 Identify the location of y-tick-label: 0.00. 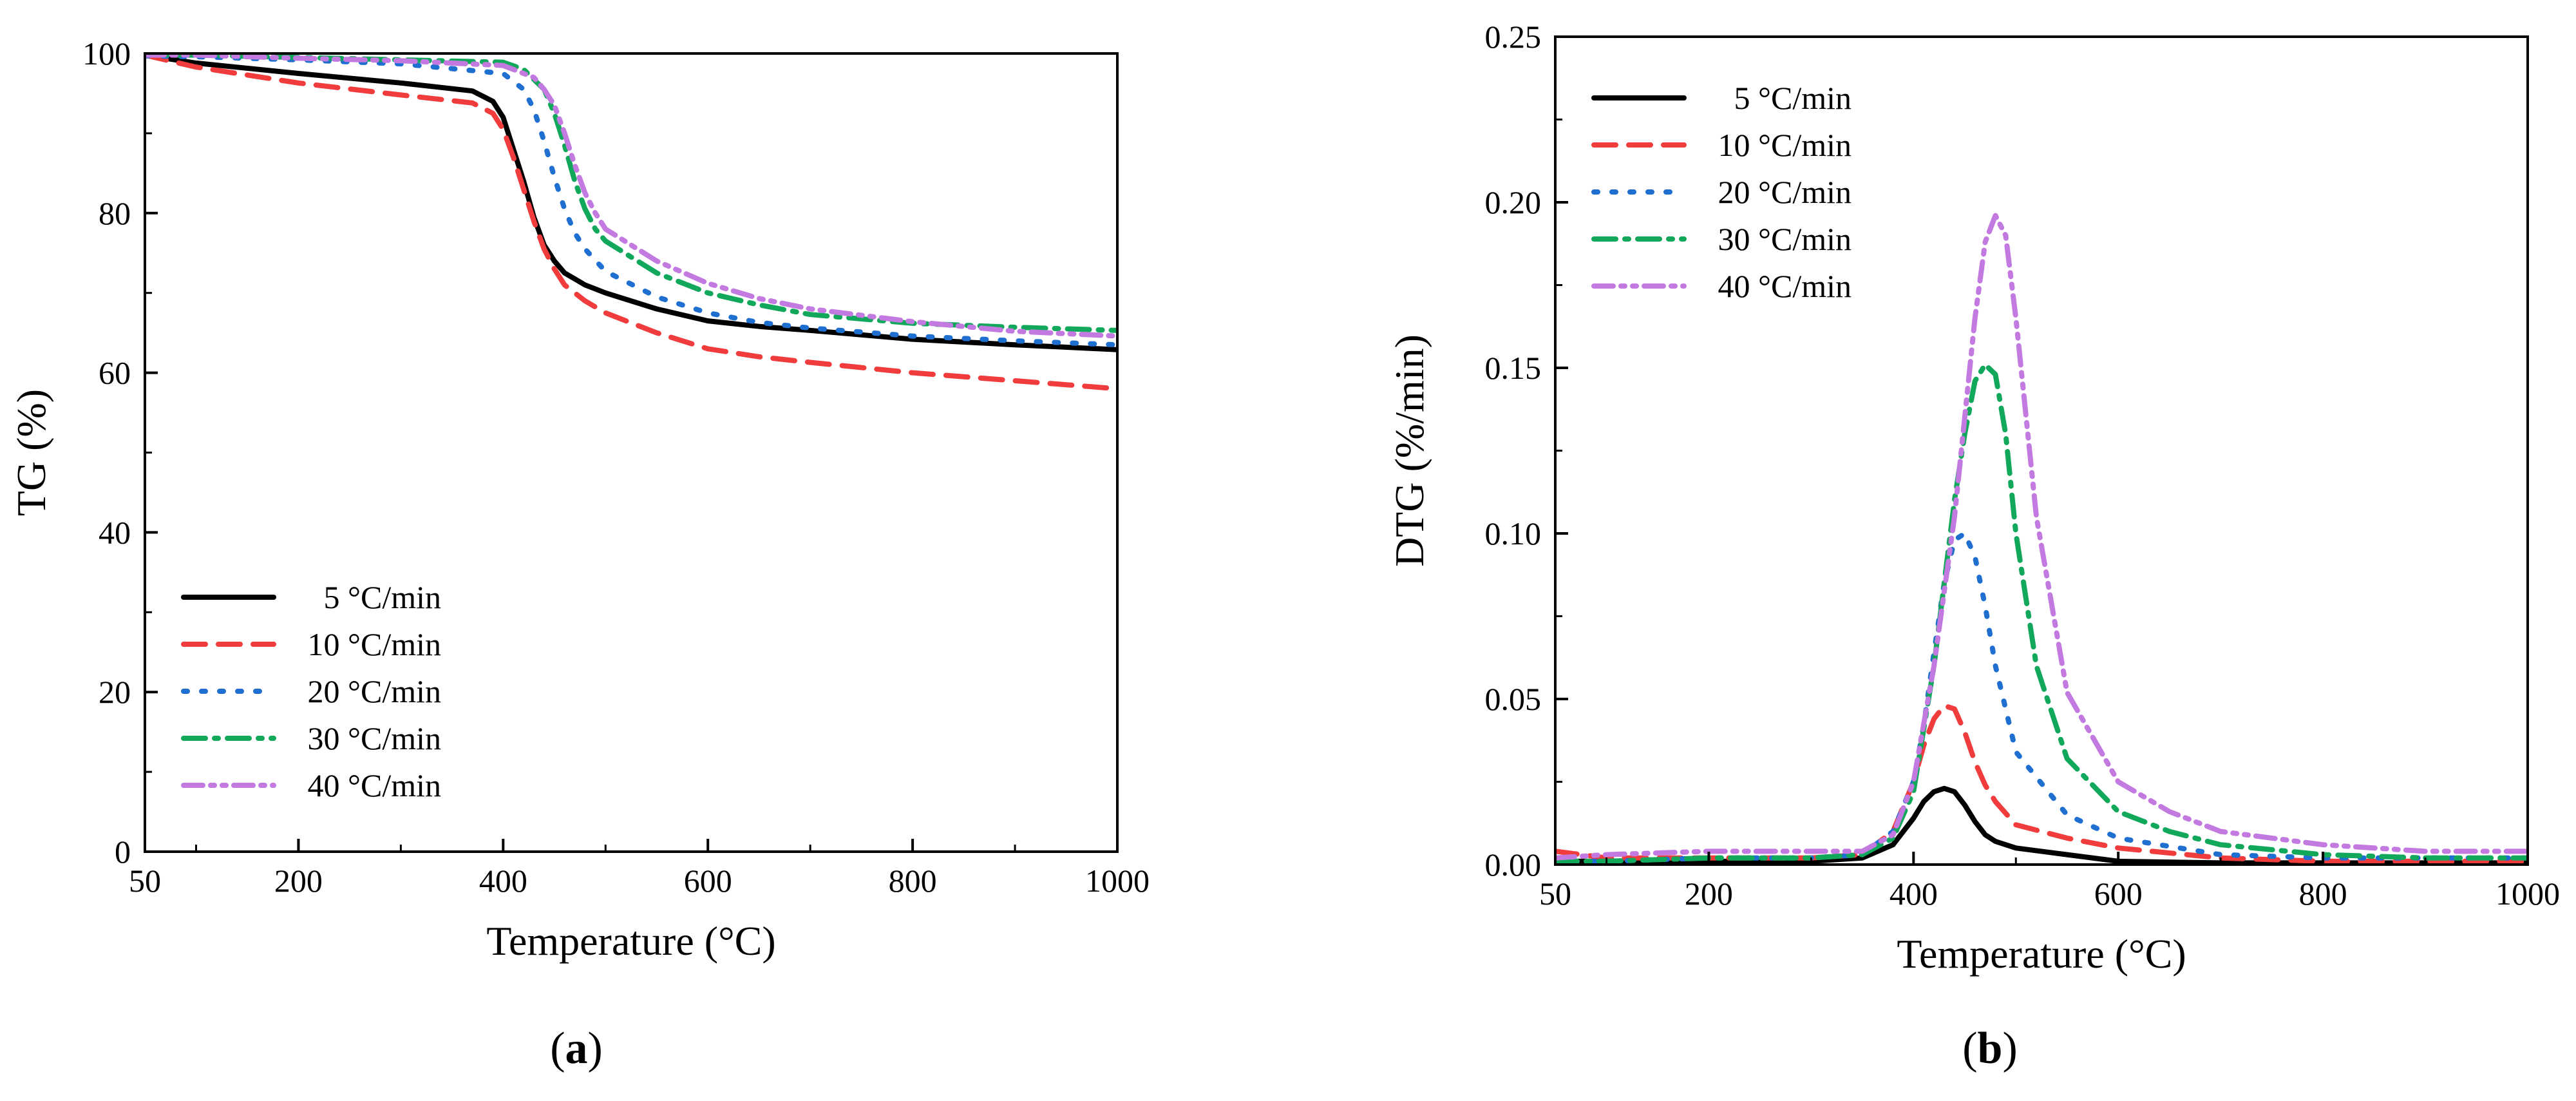
(1513, 865).